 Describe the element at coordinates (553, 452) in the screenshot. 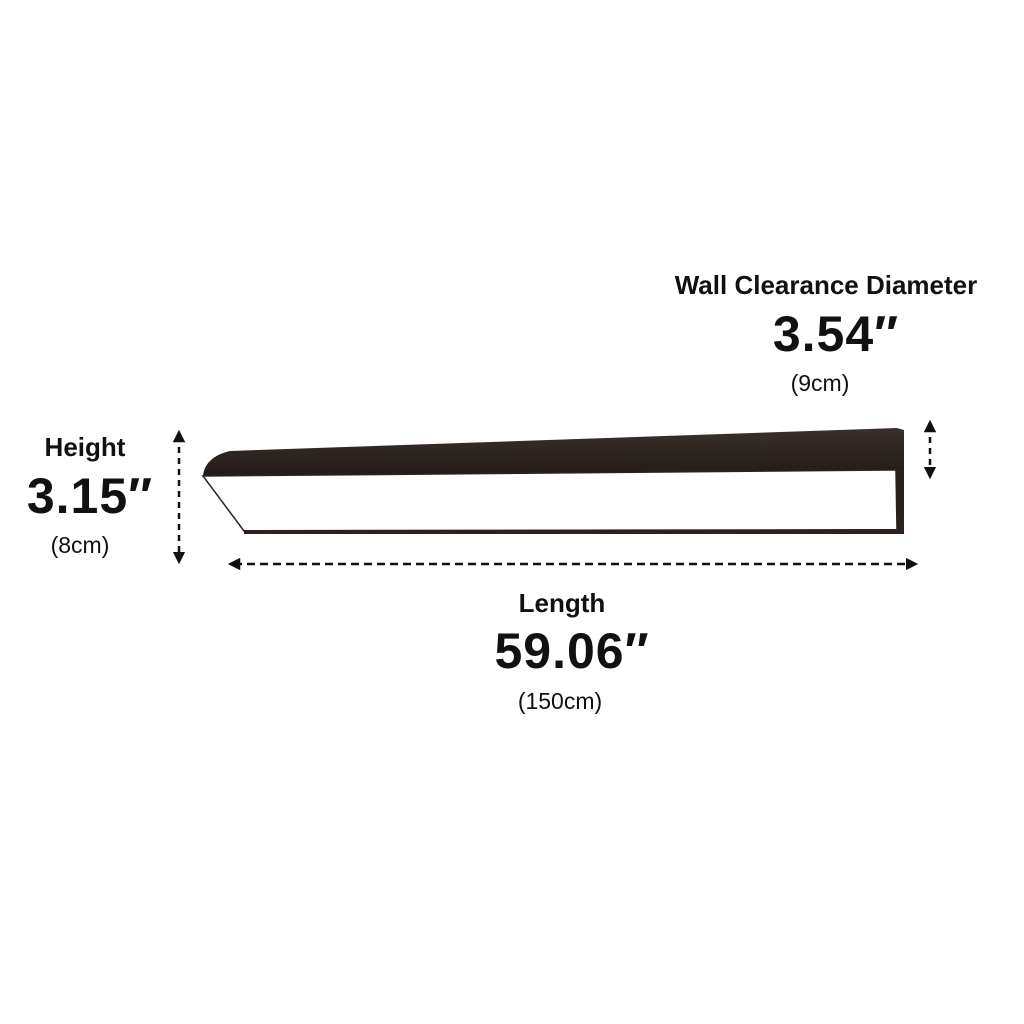

I see `fixture-top-band` at that location.